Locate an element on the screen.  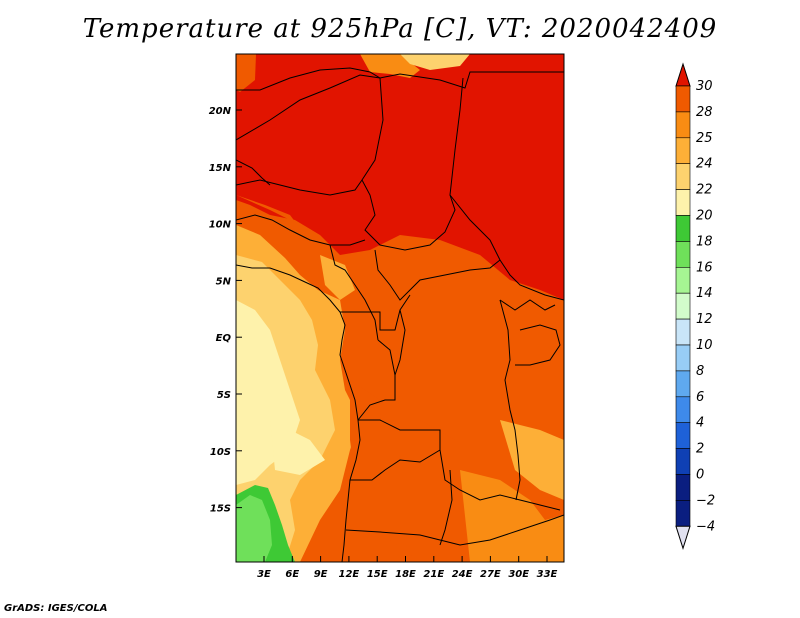
colorbar-label: 30 is located at coordinates (704, 86).